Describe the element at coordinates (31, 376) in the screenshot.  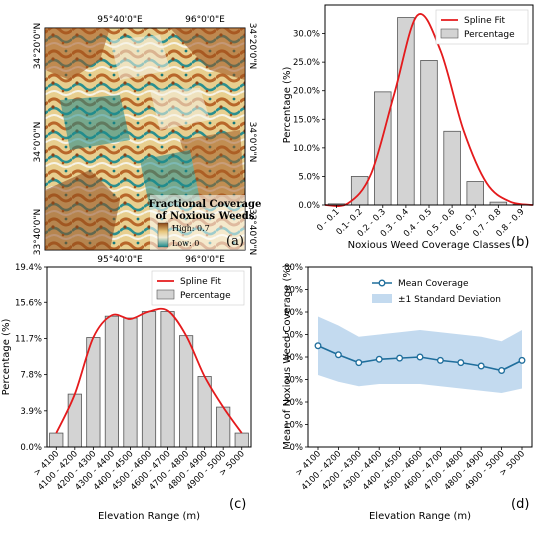
I see `y-tick-label: 7.8%` at that location.